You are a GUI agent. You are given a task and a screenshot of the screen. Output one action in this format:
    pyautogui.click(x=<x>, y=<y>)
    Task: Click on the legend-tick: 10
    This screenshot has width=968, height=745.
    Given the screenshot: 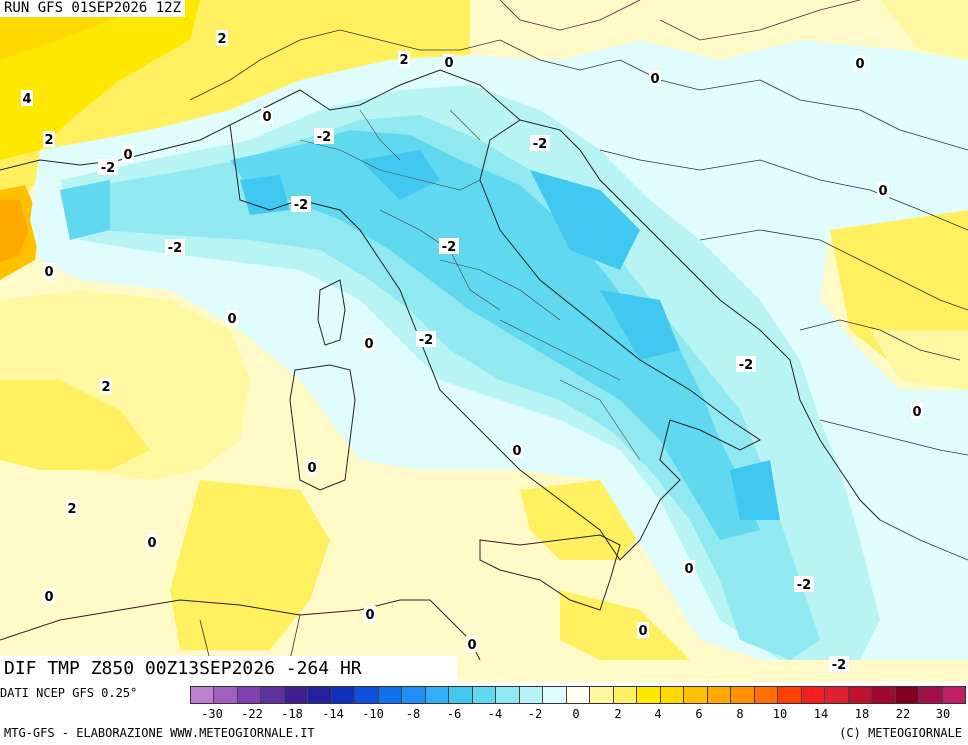 What is the action you would take?
    pyautogui.click(x=780, y=714)
    